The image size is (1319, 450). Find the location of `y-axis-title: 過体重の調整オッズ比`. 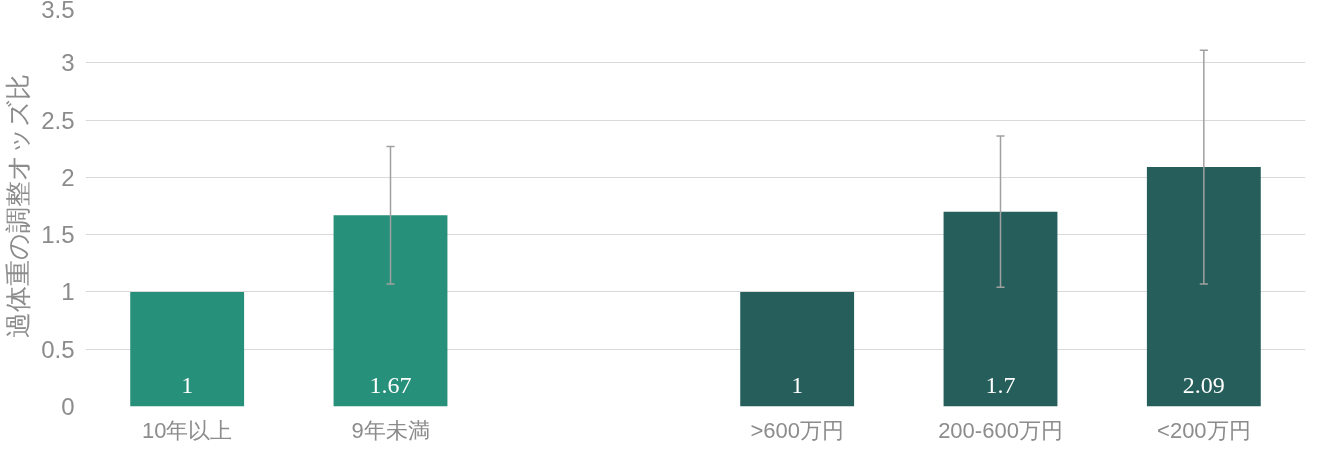

y-axis-title: 過体重の調整オッズ比 is located at coordinates (18, 206).